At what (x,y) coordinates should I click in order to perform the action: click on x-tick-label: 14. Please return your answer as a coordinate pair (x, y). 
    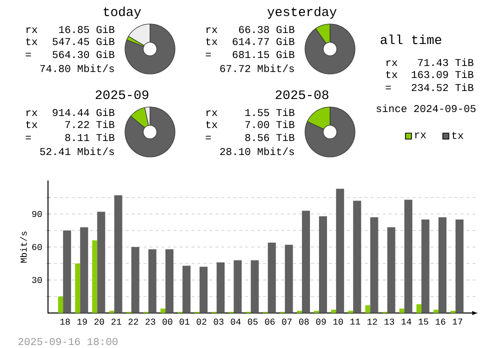
    Looking at the image, I should click on (407, 321).